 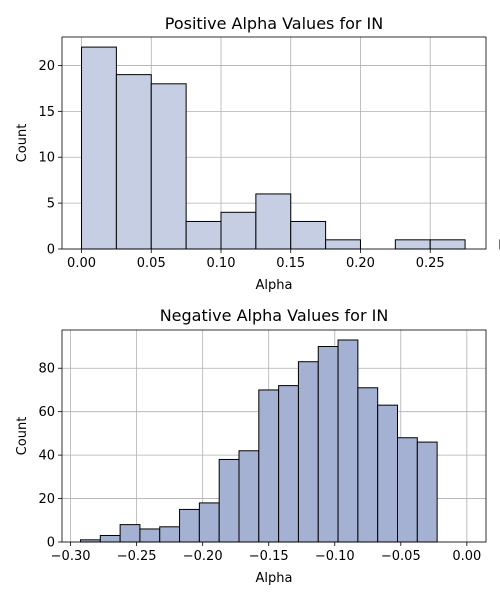 I want to click on positive-x-tick-label-1: 0.05, so click(x=151, y=263).